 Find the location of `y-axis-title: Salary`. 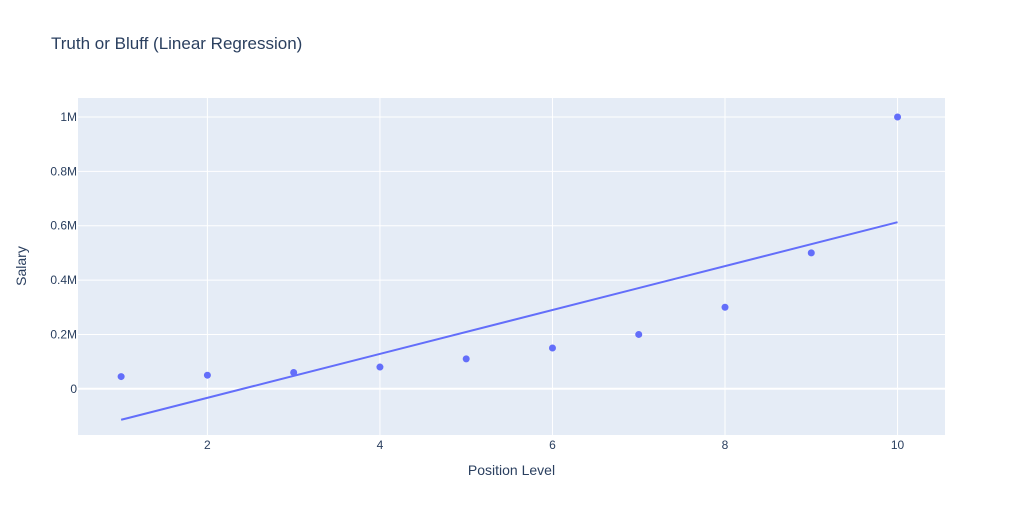

y-axis-title: Salary is located at coordinates (21, 266).